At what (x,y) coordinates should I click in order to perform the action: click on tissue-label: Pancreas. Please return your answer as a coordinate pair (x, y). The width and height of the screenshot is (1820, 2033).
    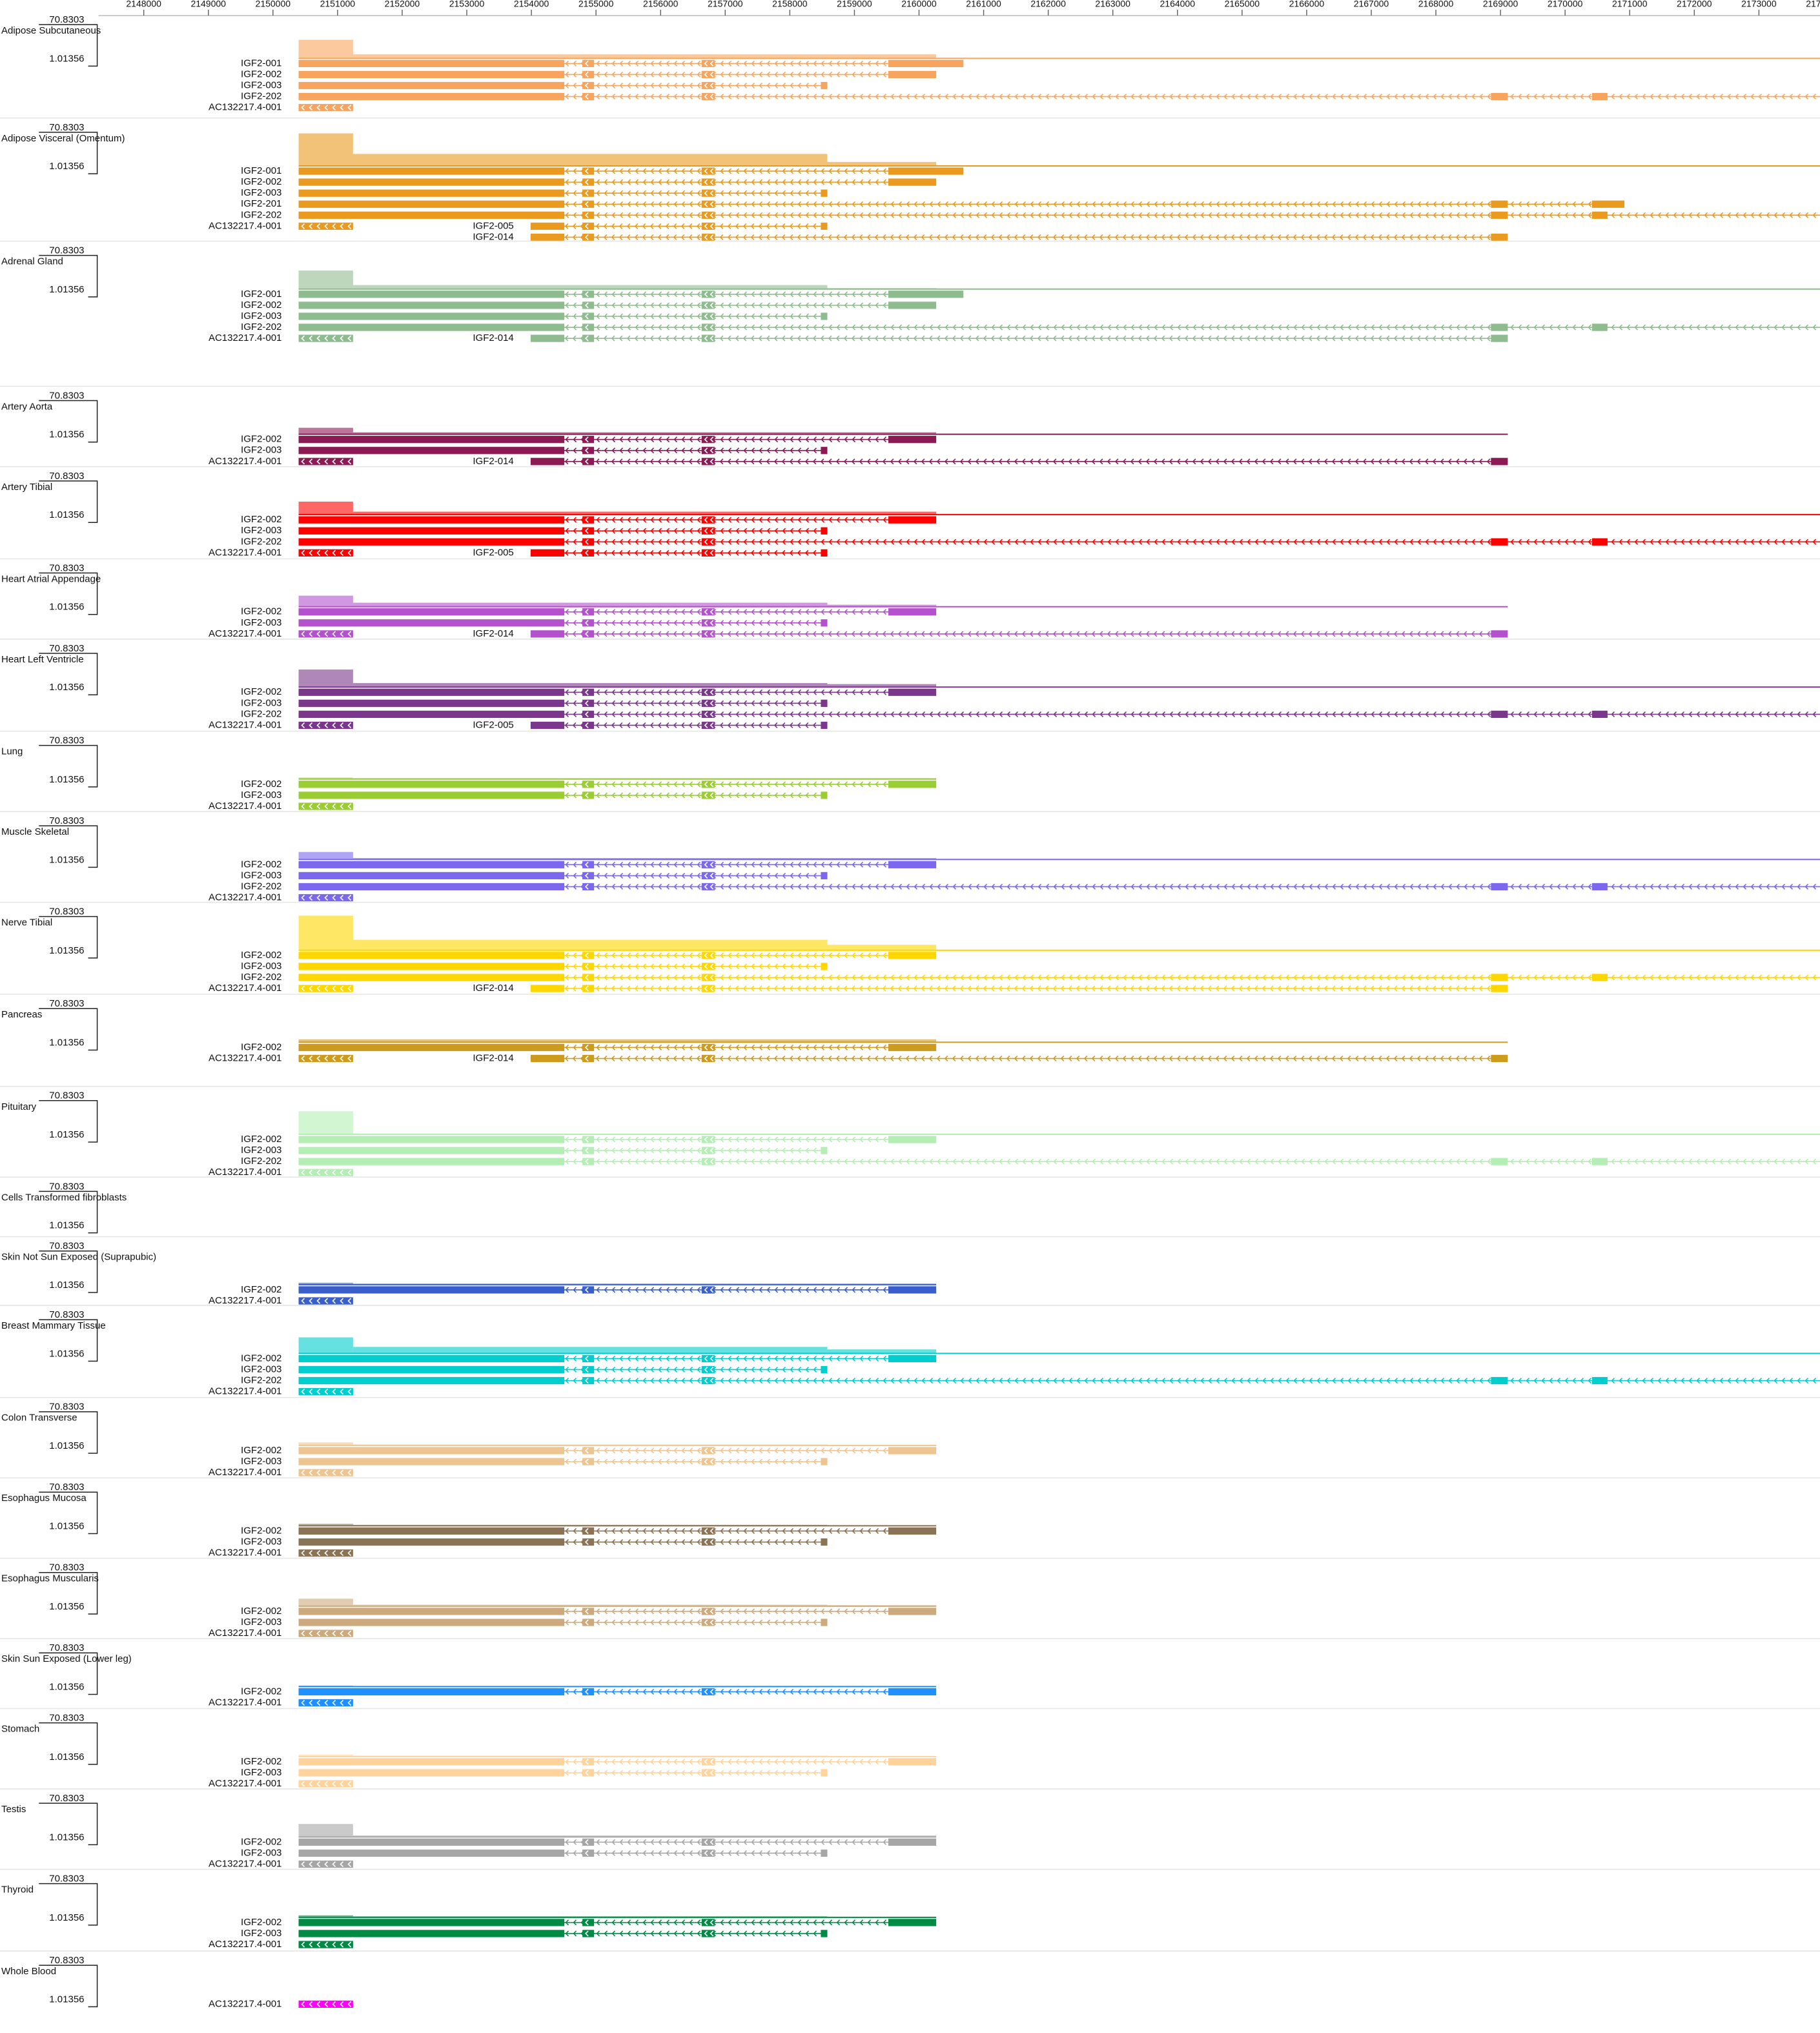
    Looking at the image, I should click on (21, 1014).